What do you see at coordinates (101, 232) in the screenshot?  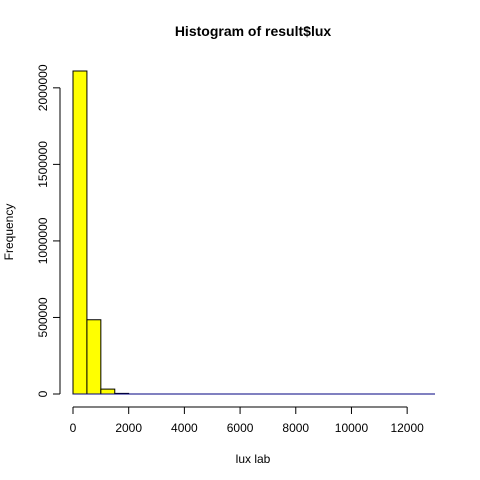 I see `histogram-bars` at bounding box center [101, 232].